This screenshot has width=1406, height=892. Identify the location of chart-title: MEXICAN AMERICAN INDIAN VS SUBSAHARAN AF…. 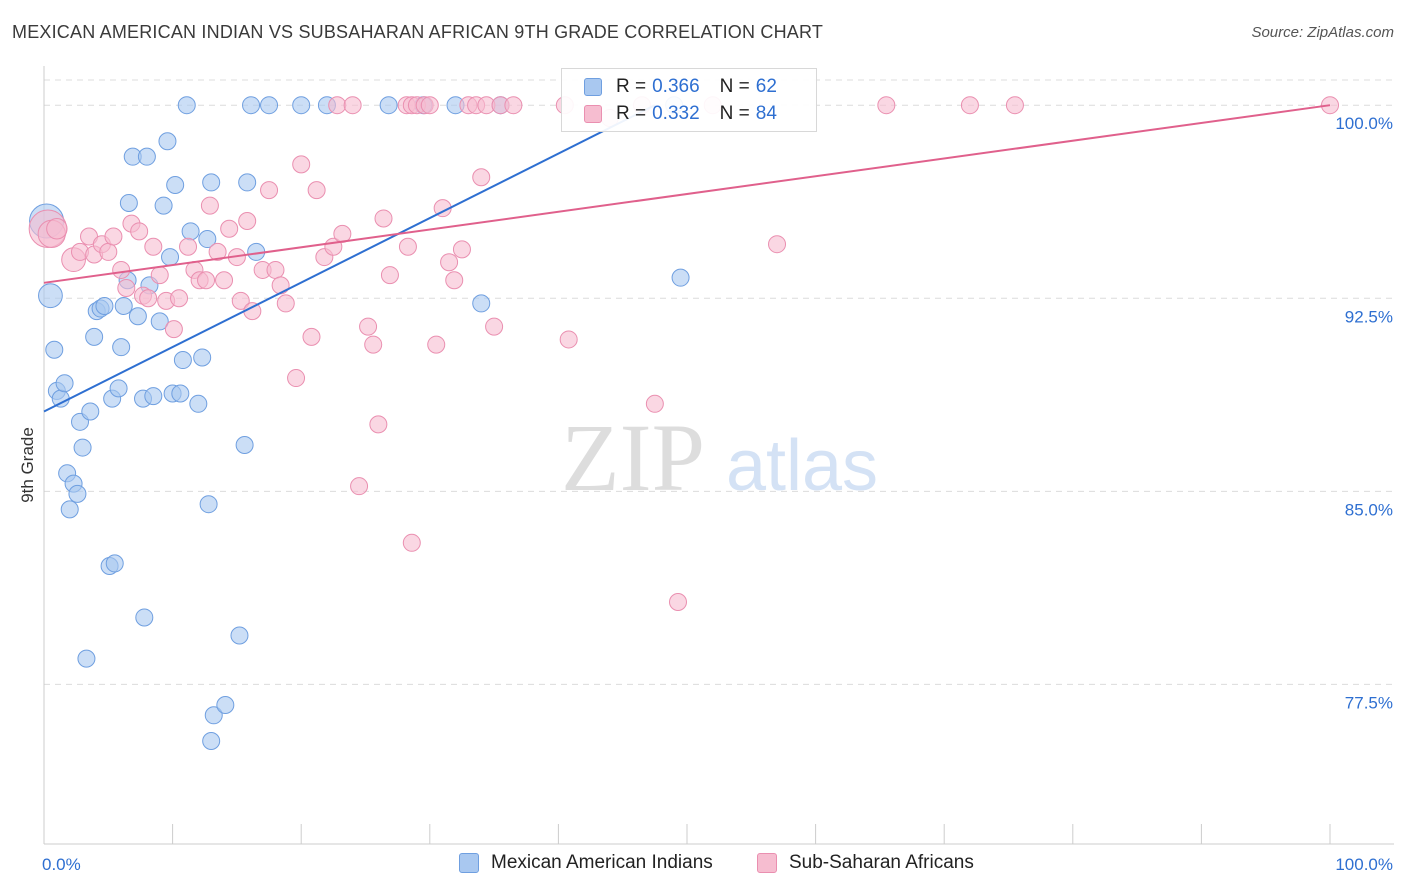
(418, 32).